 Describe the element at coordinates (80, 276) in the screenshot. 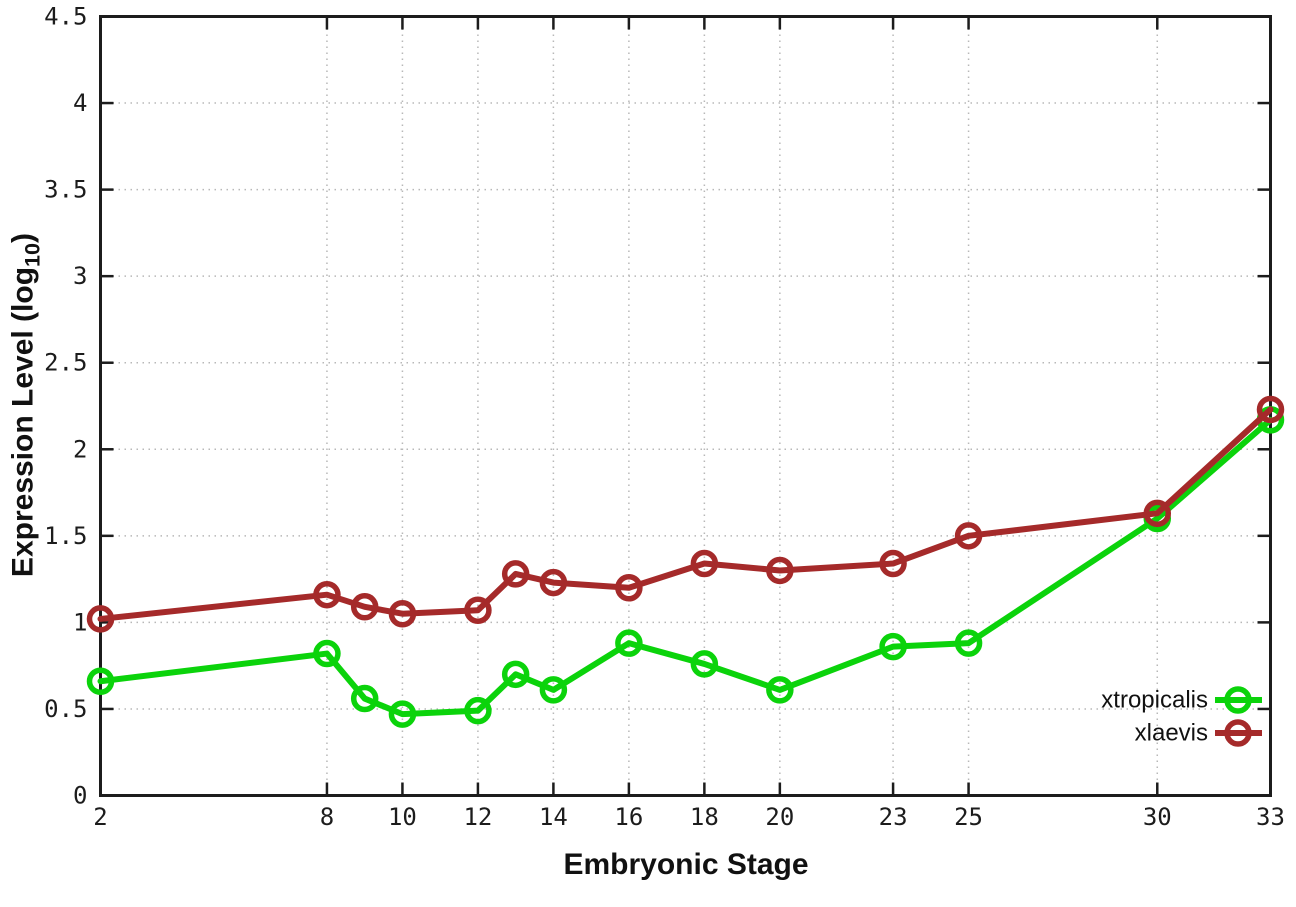

I see `y-tick-label: 3` at that location.